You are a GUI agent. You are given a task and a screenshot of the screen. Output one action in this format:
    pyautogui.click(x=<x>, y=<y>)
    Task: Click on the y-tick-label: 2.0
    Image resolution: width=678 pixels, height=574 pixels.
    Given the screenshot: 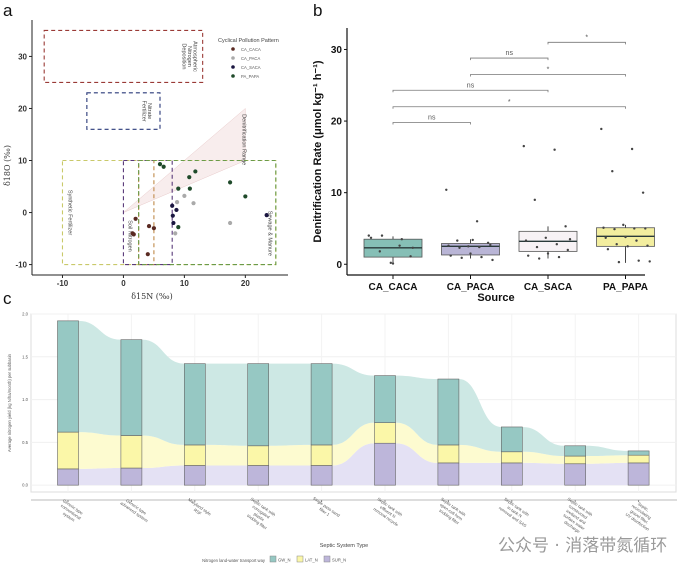 What is the action you would take?
    pyautogui.click(x=25, y=314)
    